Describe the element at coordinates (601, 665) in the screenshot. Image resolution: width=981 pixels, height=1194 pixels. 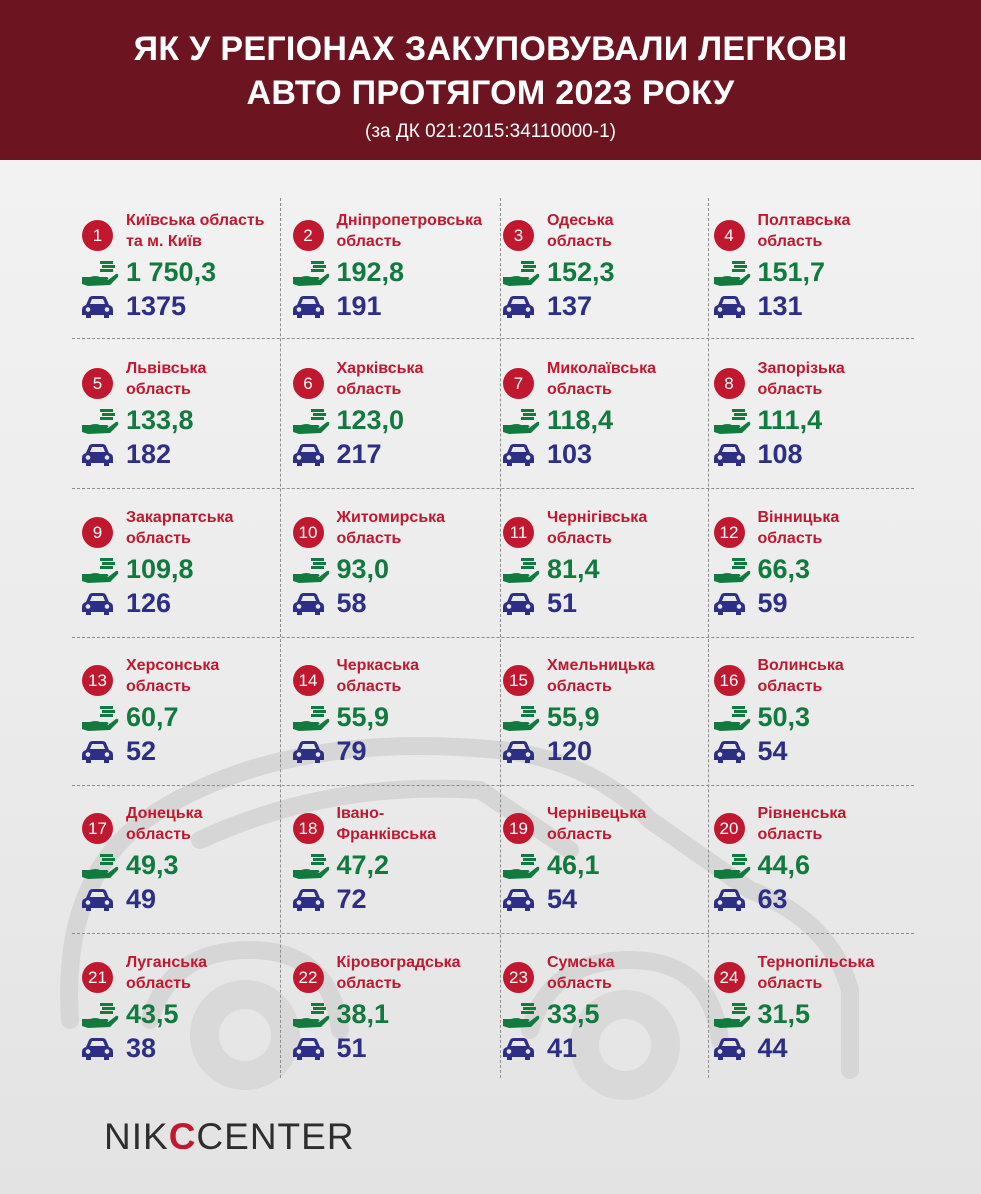
I see `region-name-line-1: Хмельницька` at that location.